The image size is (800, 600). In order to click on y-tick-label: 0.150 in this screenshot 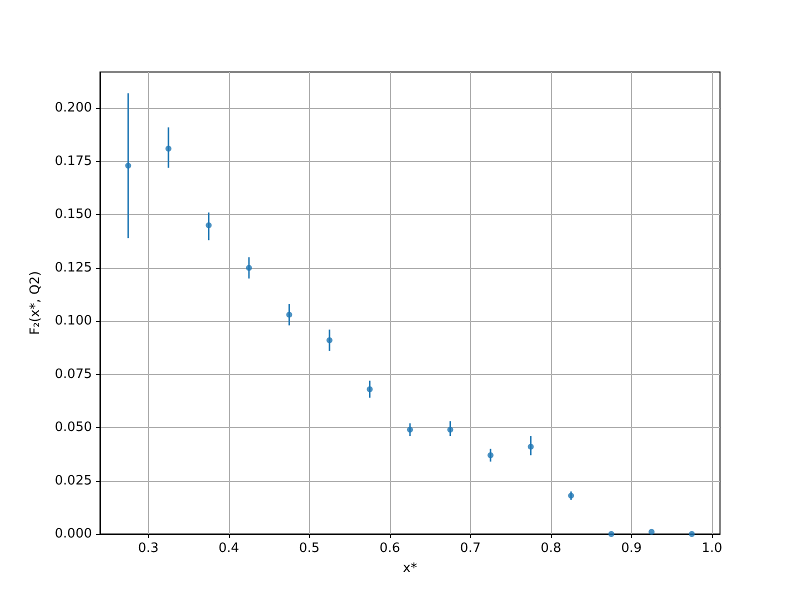, I will do `click(73, 214)`.